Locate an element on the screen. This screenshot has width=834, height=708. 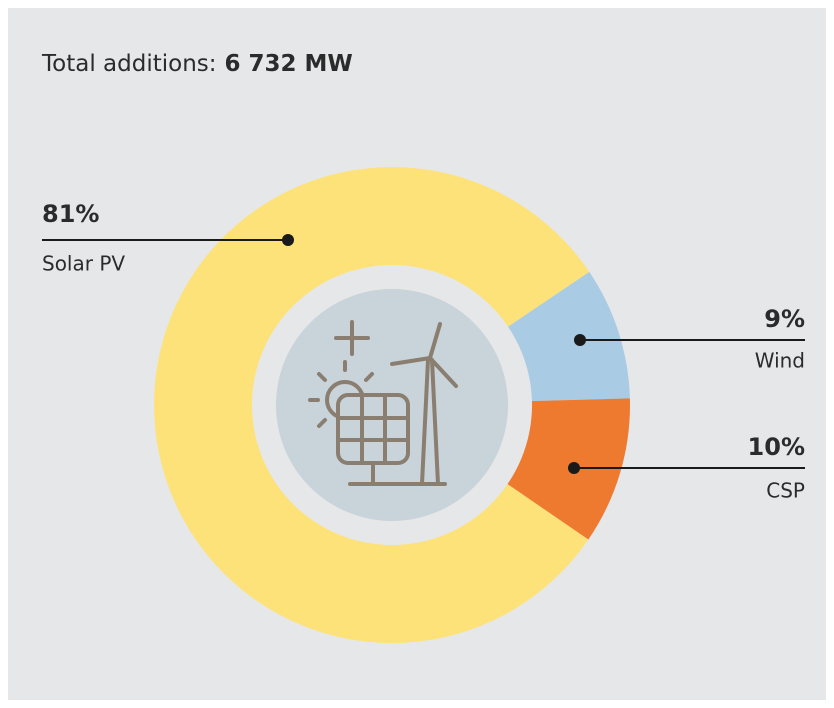
category-label: Wind is located at coordinates (780, 361).